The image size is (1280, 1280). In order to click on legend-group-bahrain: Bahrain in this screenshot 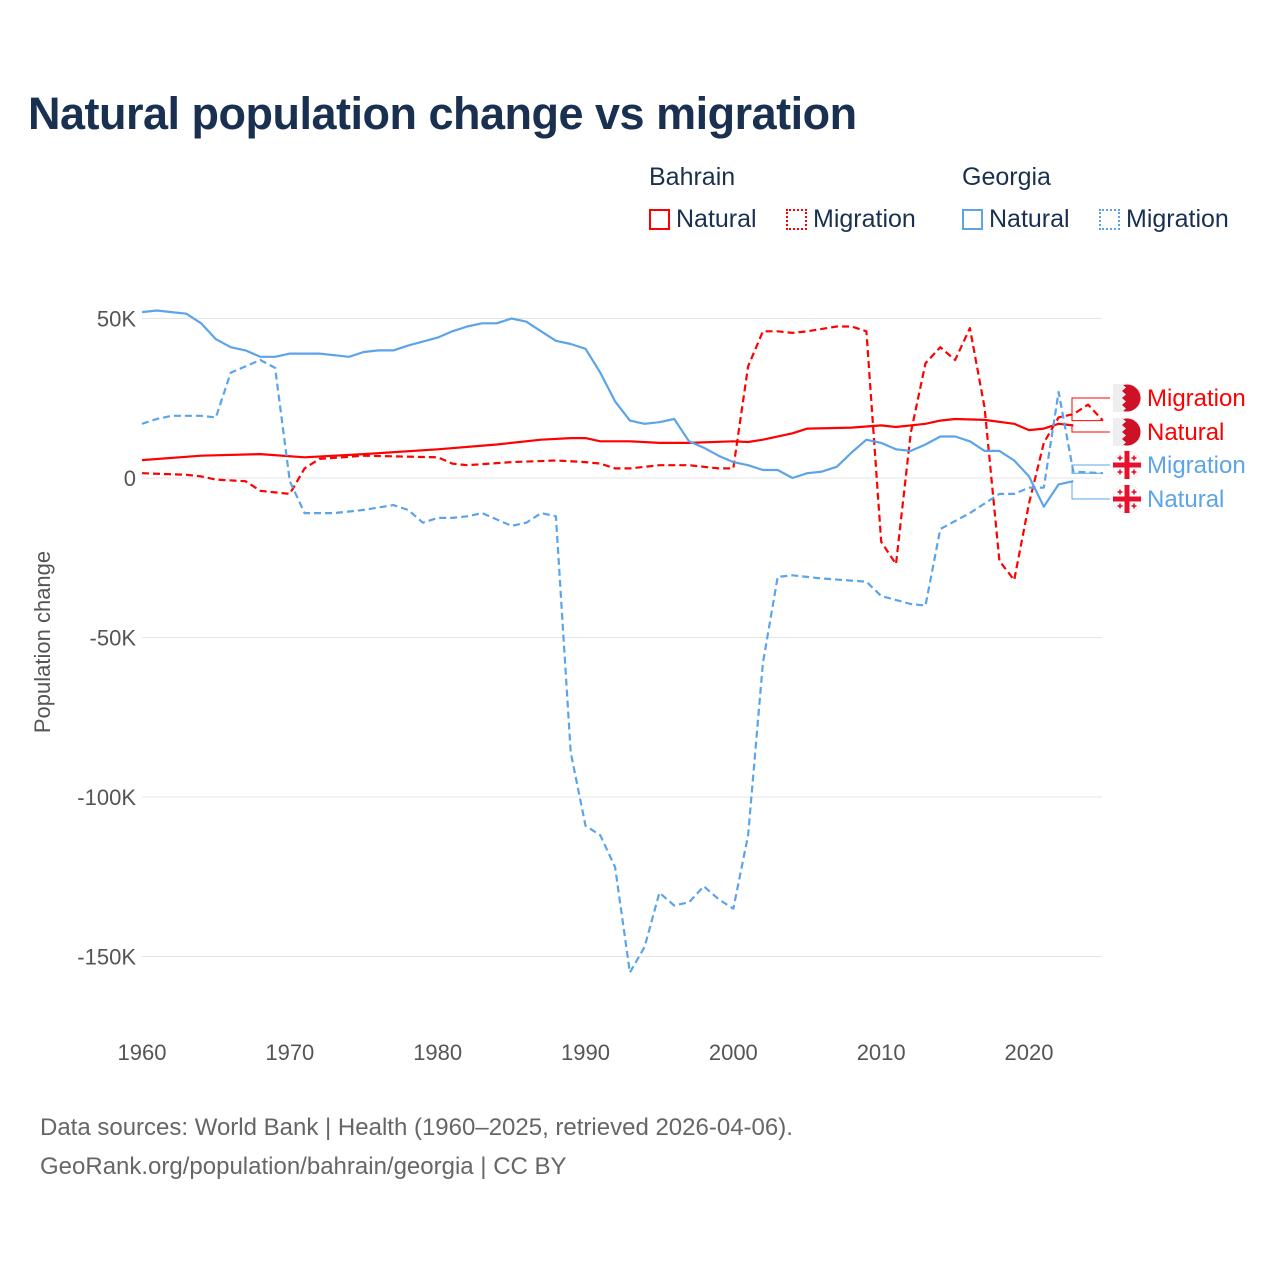, I will do `click(692, 177)`.